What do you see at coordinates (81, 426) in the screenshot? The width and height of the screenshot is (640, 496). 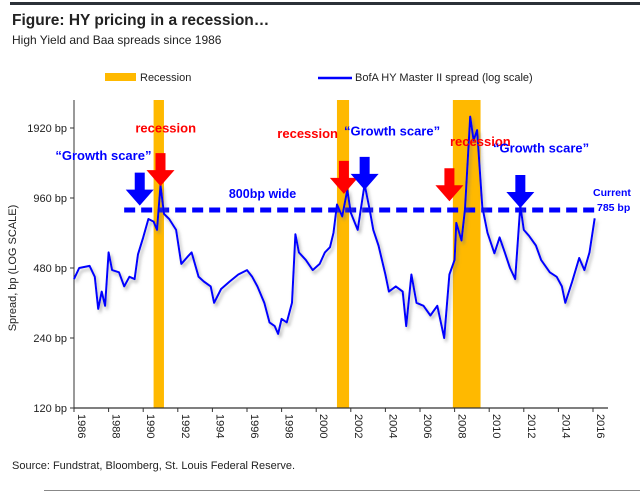 I see `x-tick-label: 1986` at bounding box center [81, 426].